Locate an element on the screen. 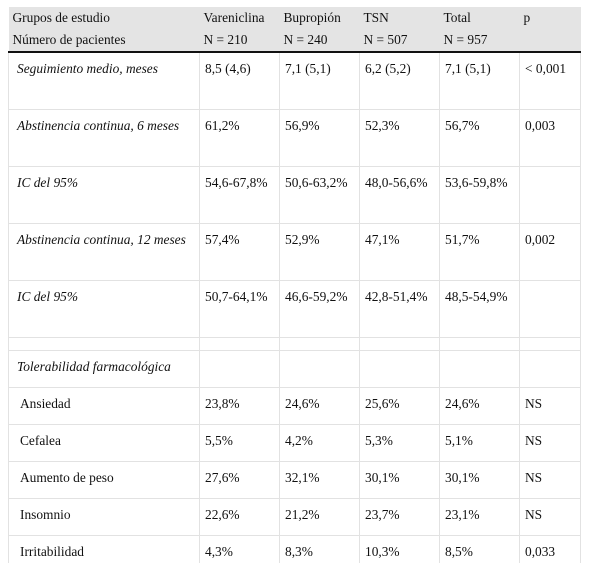 Image resolution: width=590 pixels, height=563 pixels. row-label: Ansiedad is located at coordinates (104, 406).